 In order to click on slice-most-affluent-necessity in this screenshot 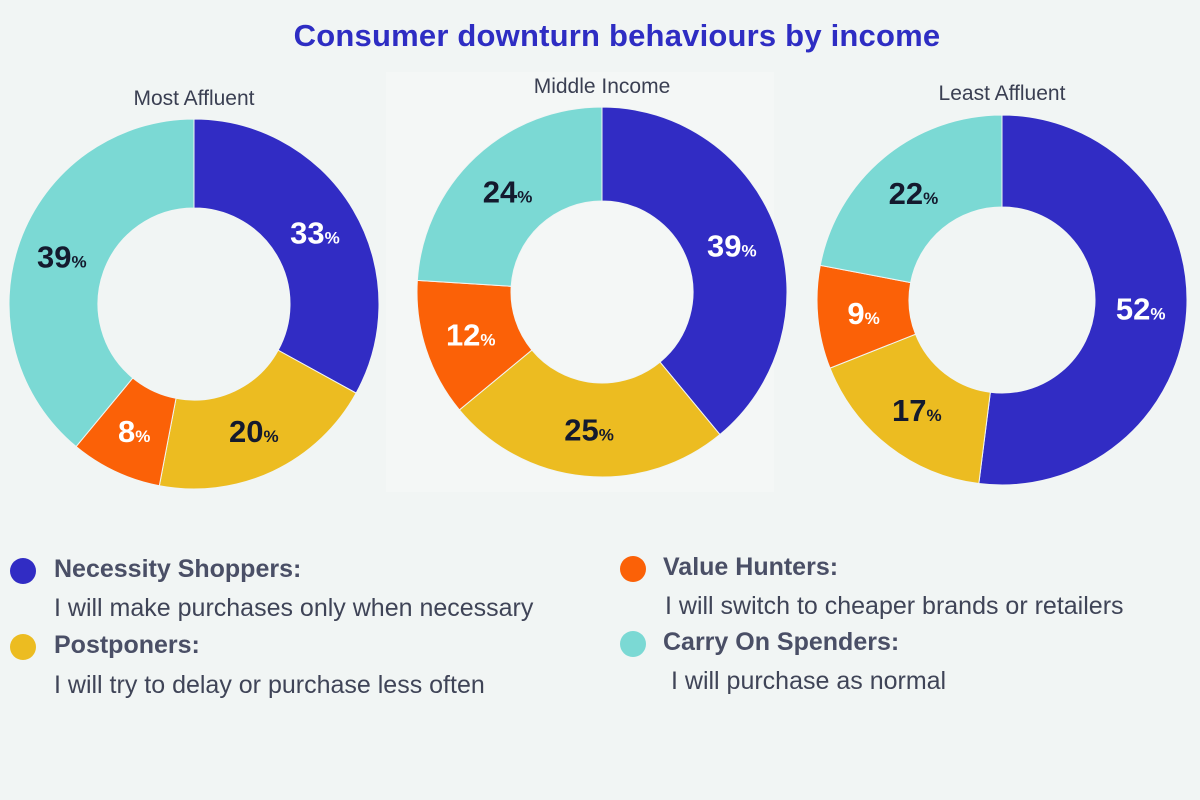, I will do `click(286, 256)`.